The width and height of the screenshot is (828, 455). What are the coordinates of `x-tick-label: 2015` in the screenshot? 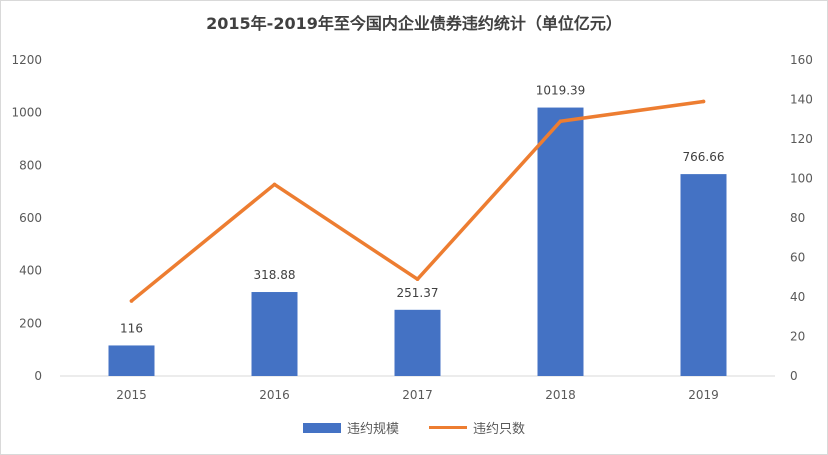 It's located at (131, 395).